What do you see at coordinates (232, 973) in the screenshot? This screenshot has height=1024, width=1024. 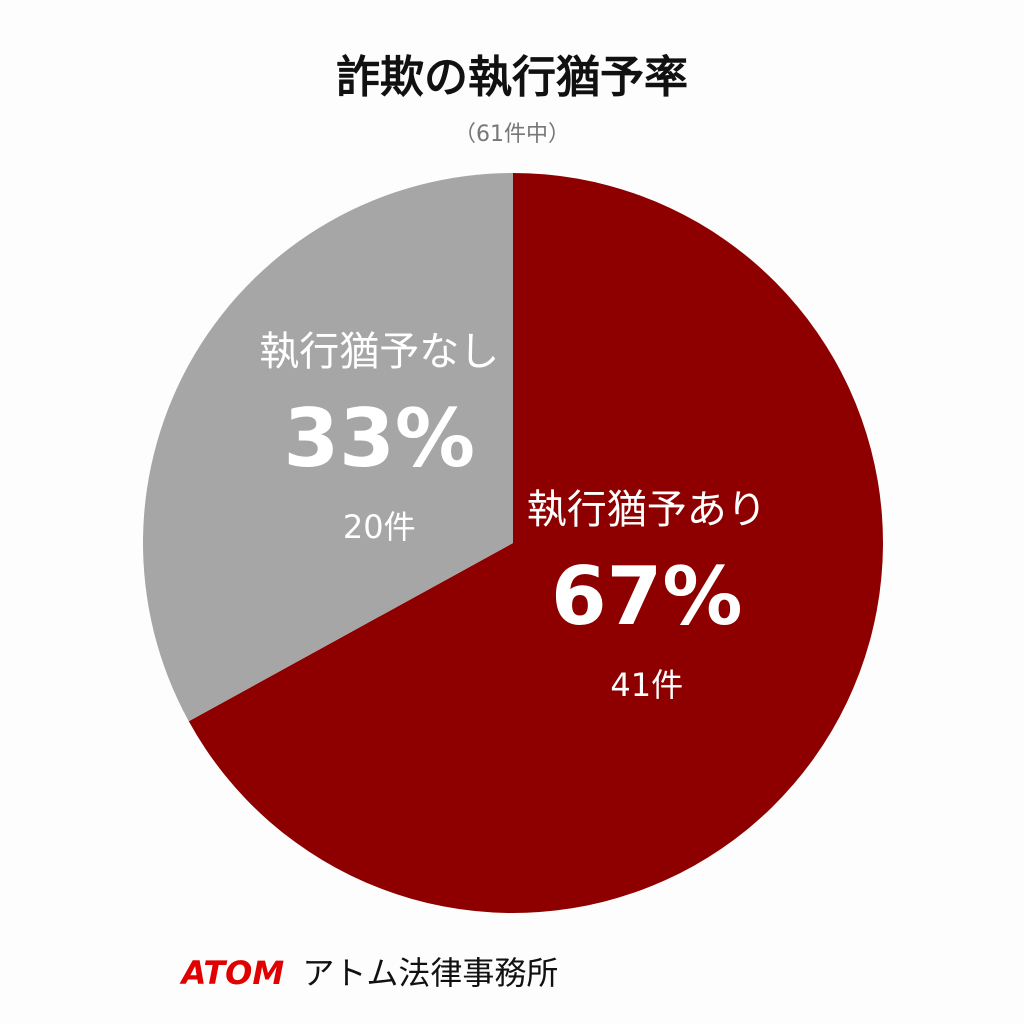 I see `footer-brand: ATOM` at bounding box center [232, 973].